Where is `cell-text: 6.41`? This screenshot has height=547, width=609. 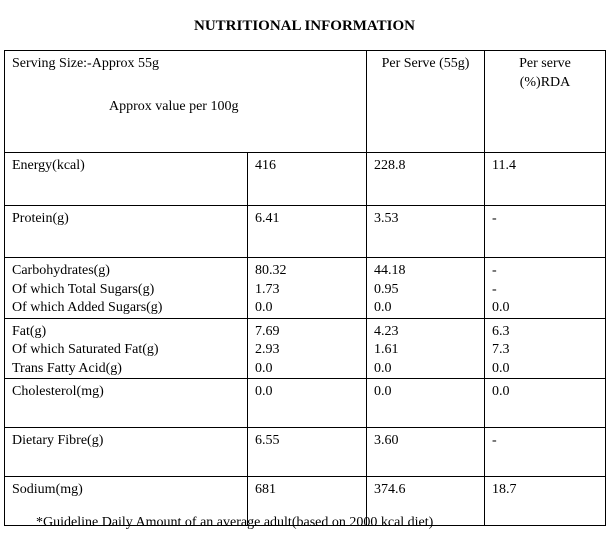
cell-text: 6.41 is located at coordinates (267, 218).